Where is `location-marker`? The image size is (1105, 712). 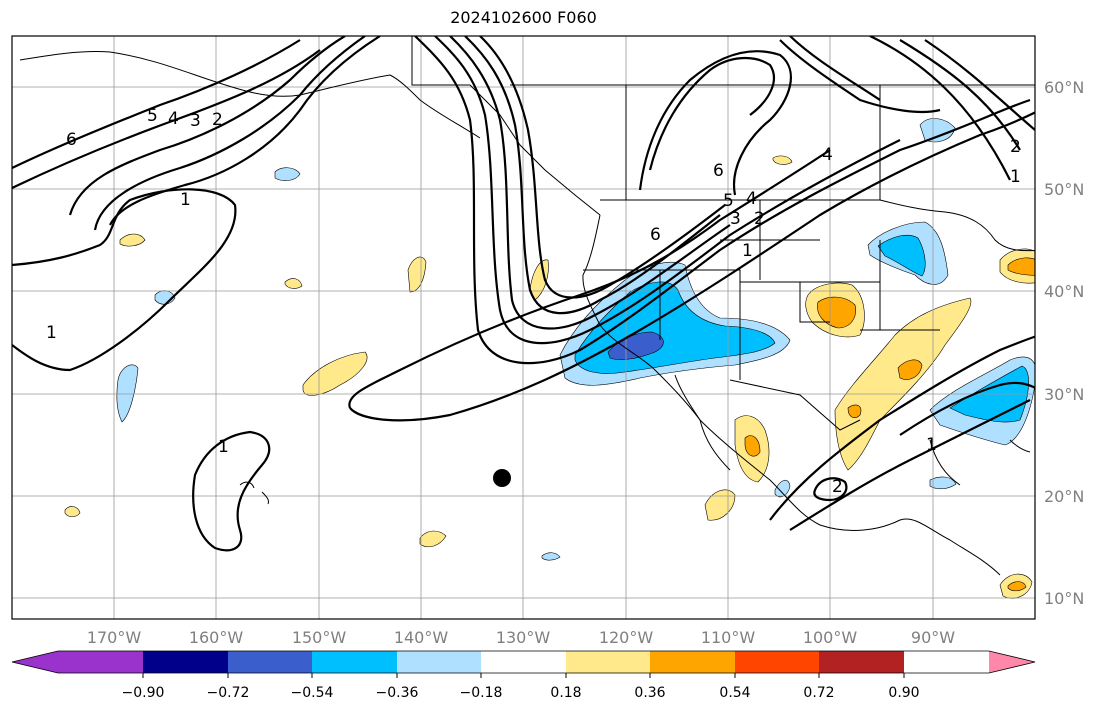
location-marker is located at coordinates (502, 478).